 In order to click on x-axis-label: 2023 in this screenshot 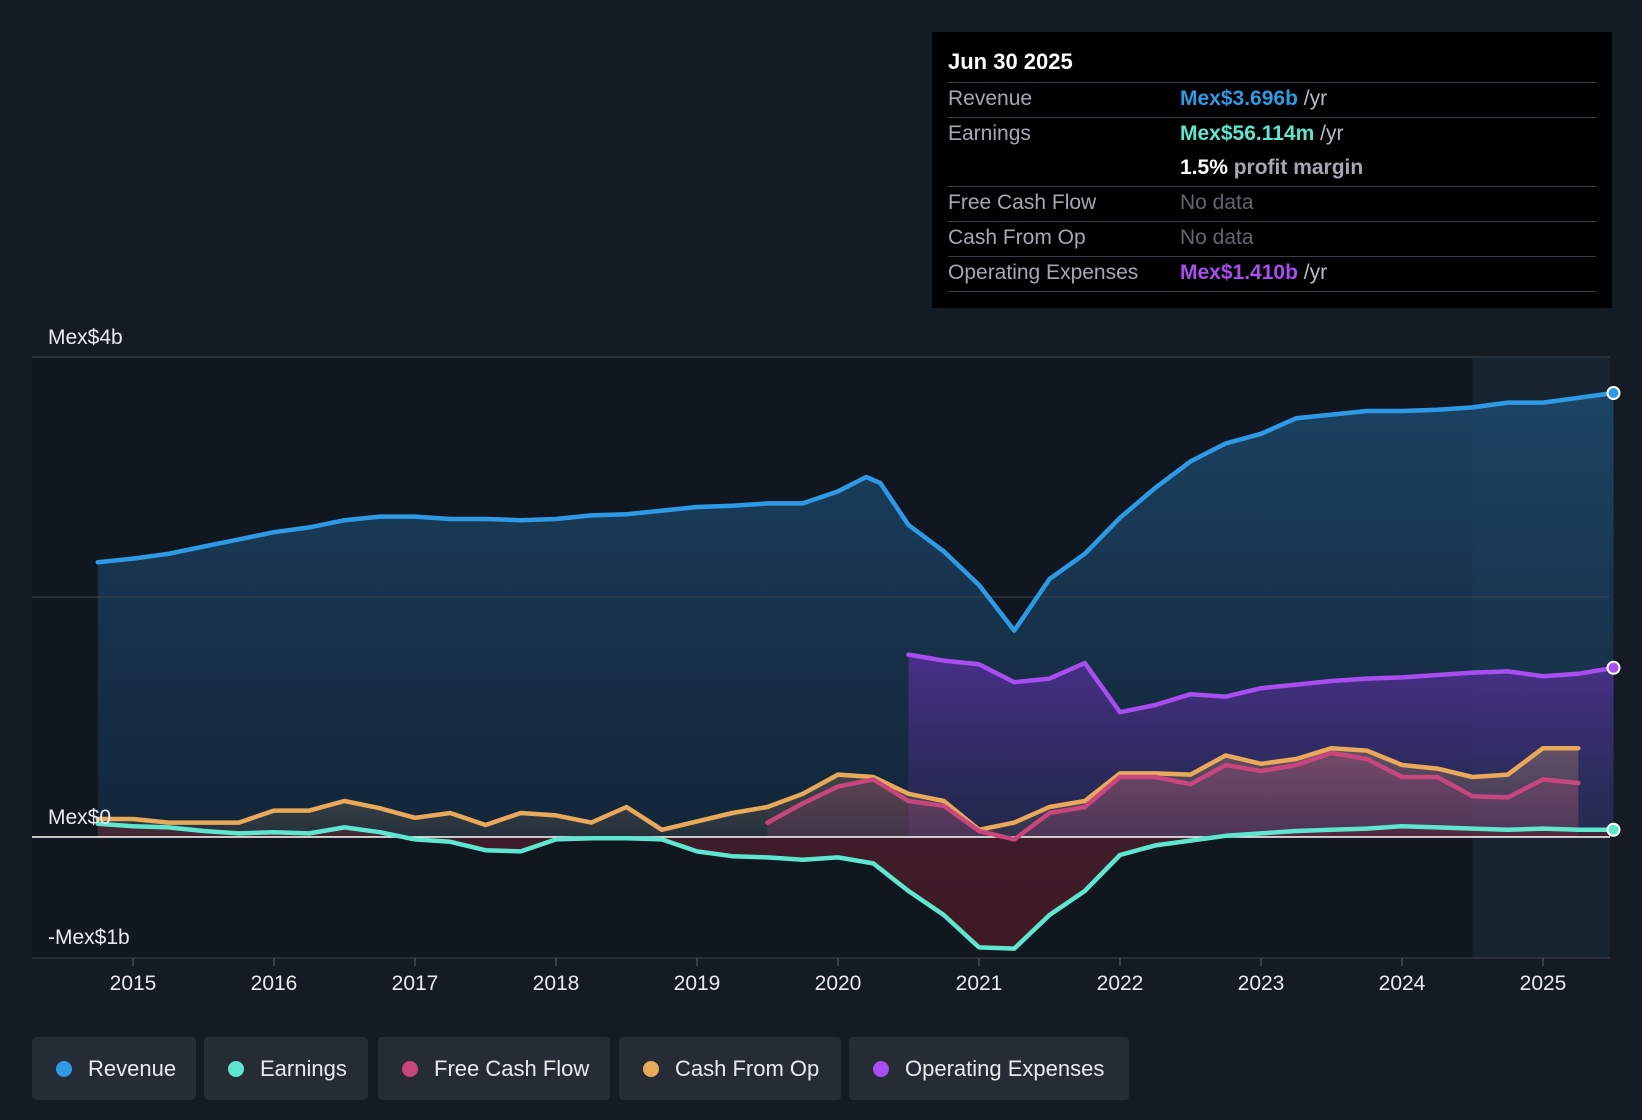, I will do `click(1261, 983)`.